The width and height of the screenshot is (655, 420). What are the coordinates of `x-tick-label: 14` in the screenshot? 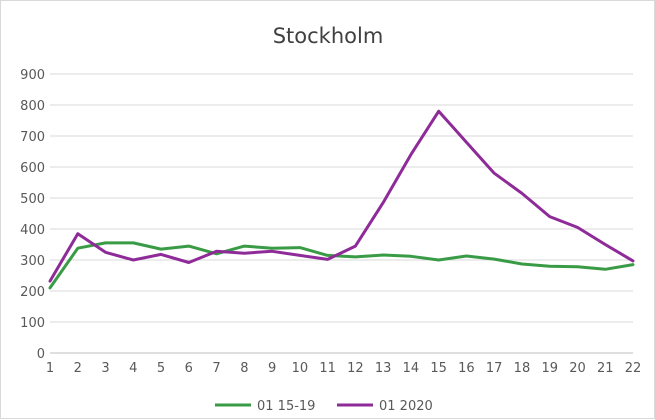 It's located at (411, 368).